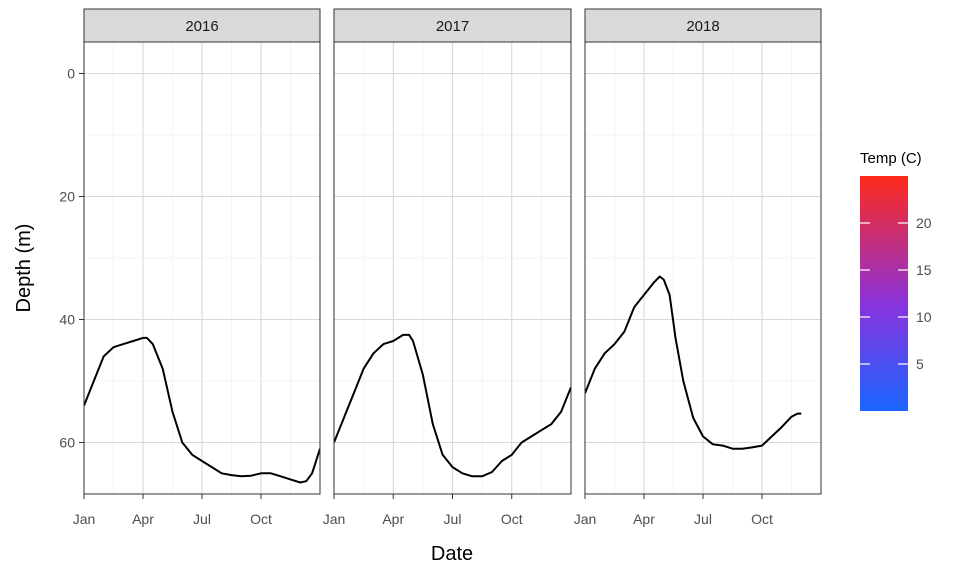 The width and height of the screenshot is (955, 565). I want to click on legend-tick-label: 10, so click(924, 317).